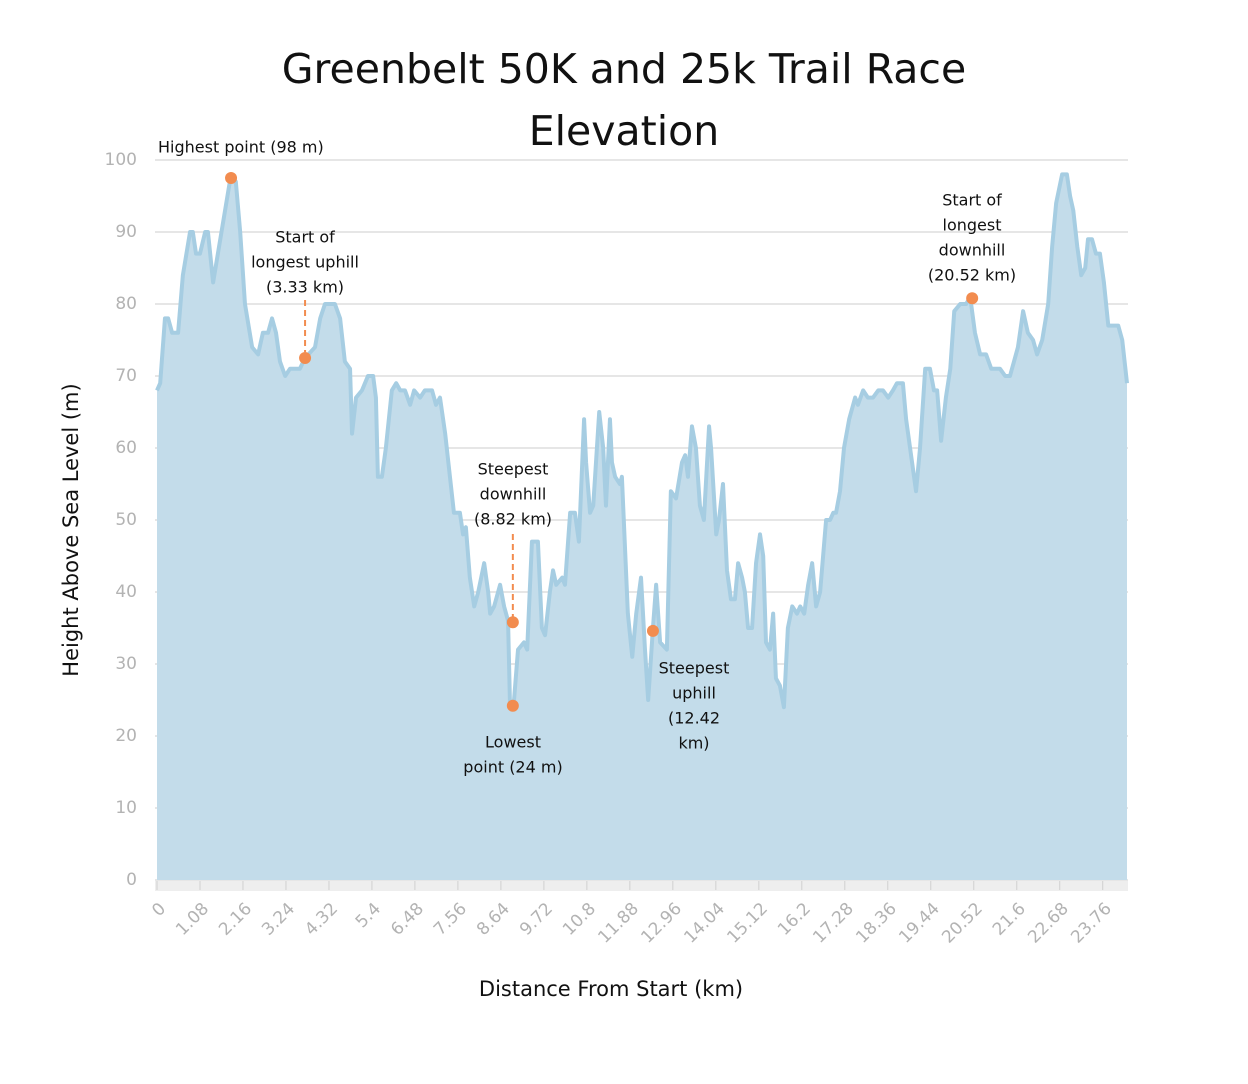 The height and width of the screenshot is (1084, 1248). I want to click on annotation-text: (20.52 km), so click(972, 275).